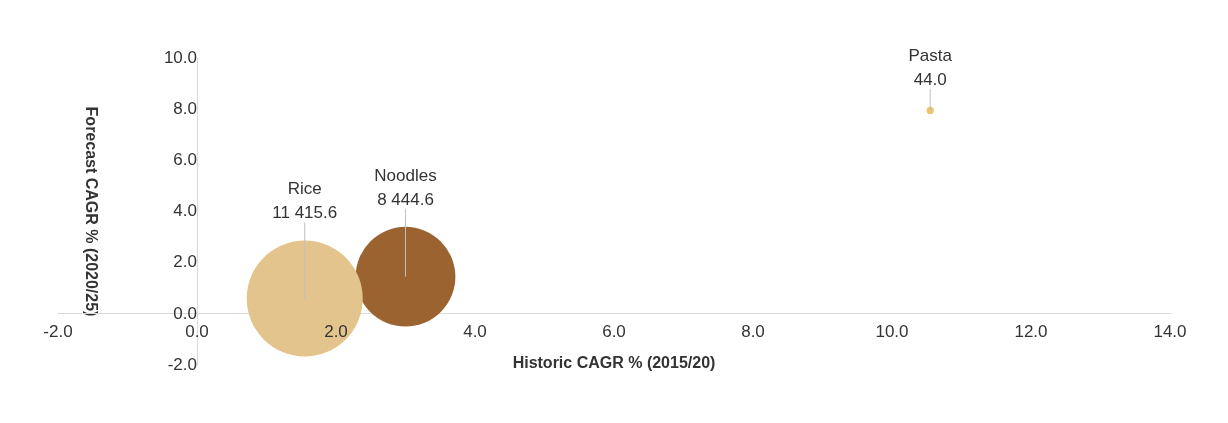 The width and height of the screenshot is (1228, 423). What do you see at coordinates (1170, 331) in the screenshot?
I see `x-tick-label: 14.0` at bounding box center [1170, 331].